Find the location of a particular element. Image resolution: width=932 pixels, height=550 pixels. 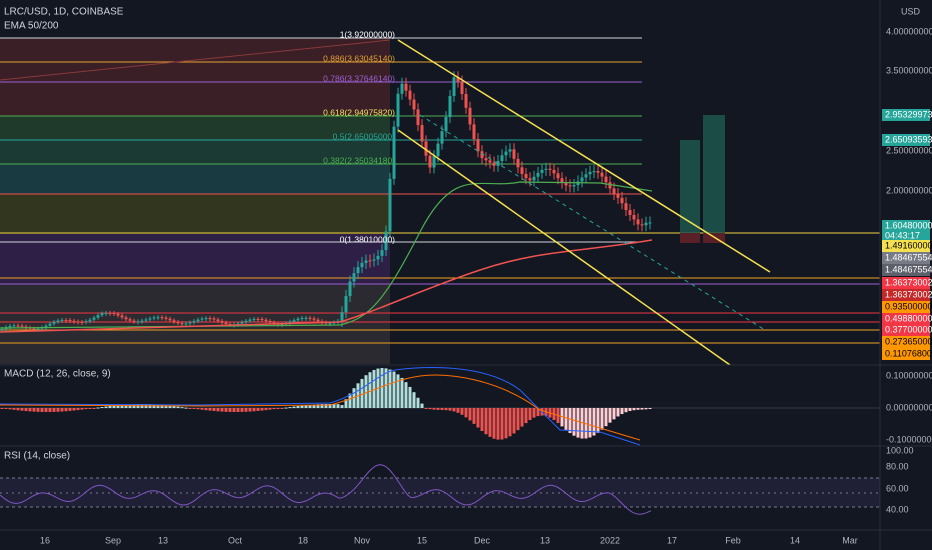

price-tag: 2.65093593 is located at coordinates (908, 139).